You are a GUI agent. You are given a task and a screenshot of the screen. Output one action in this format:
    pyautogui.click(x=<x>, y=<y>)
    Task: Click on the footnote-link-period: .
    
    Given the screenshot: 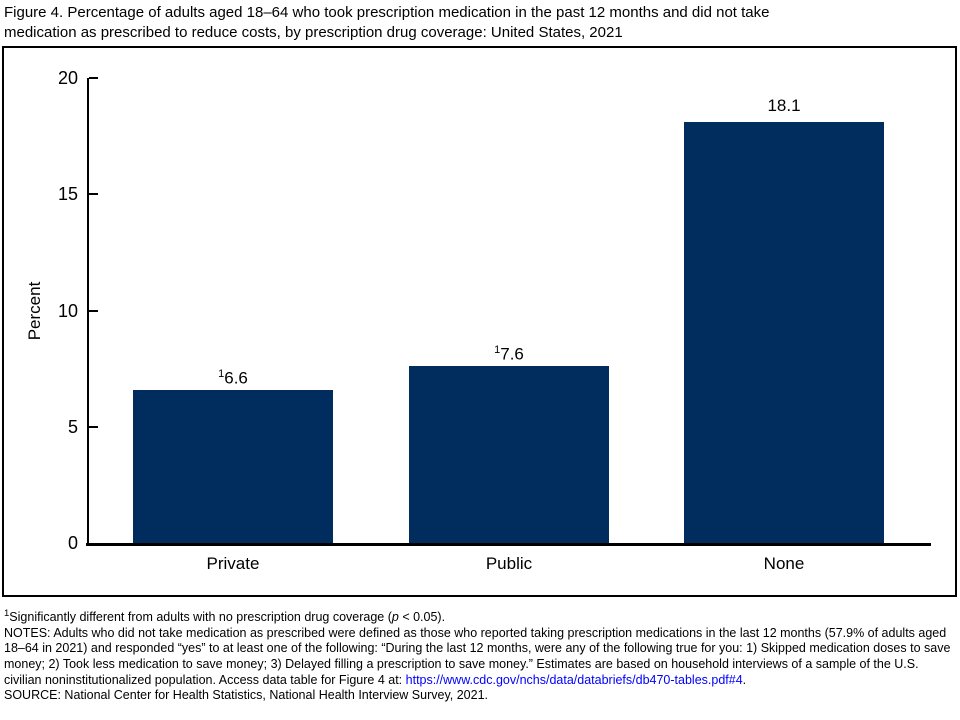 What is the action you would take?
    pyautogui.click(x=744, y=679)
    